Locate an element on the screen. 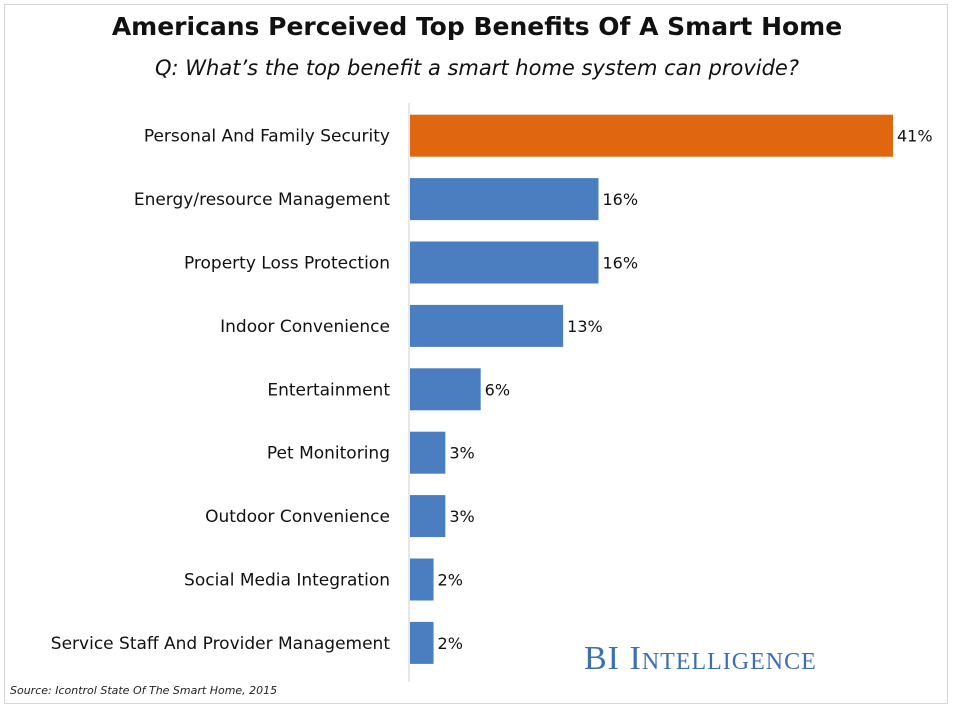  category-label: Pet Monitoring is located at coordinates (328, 454).